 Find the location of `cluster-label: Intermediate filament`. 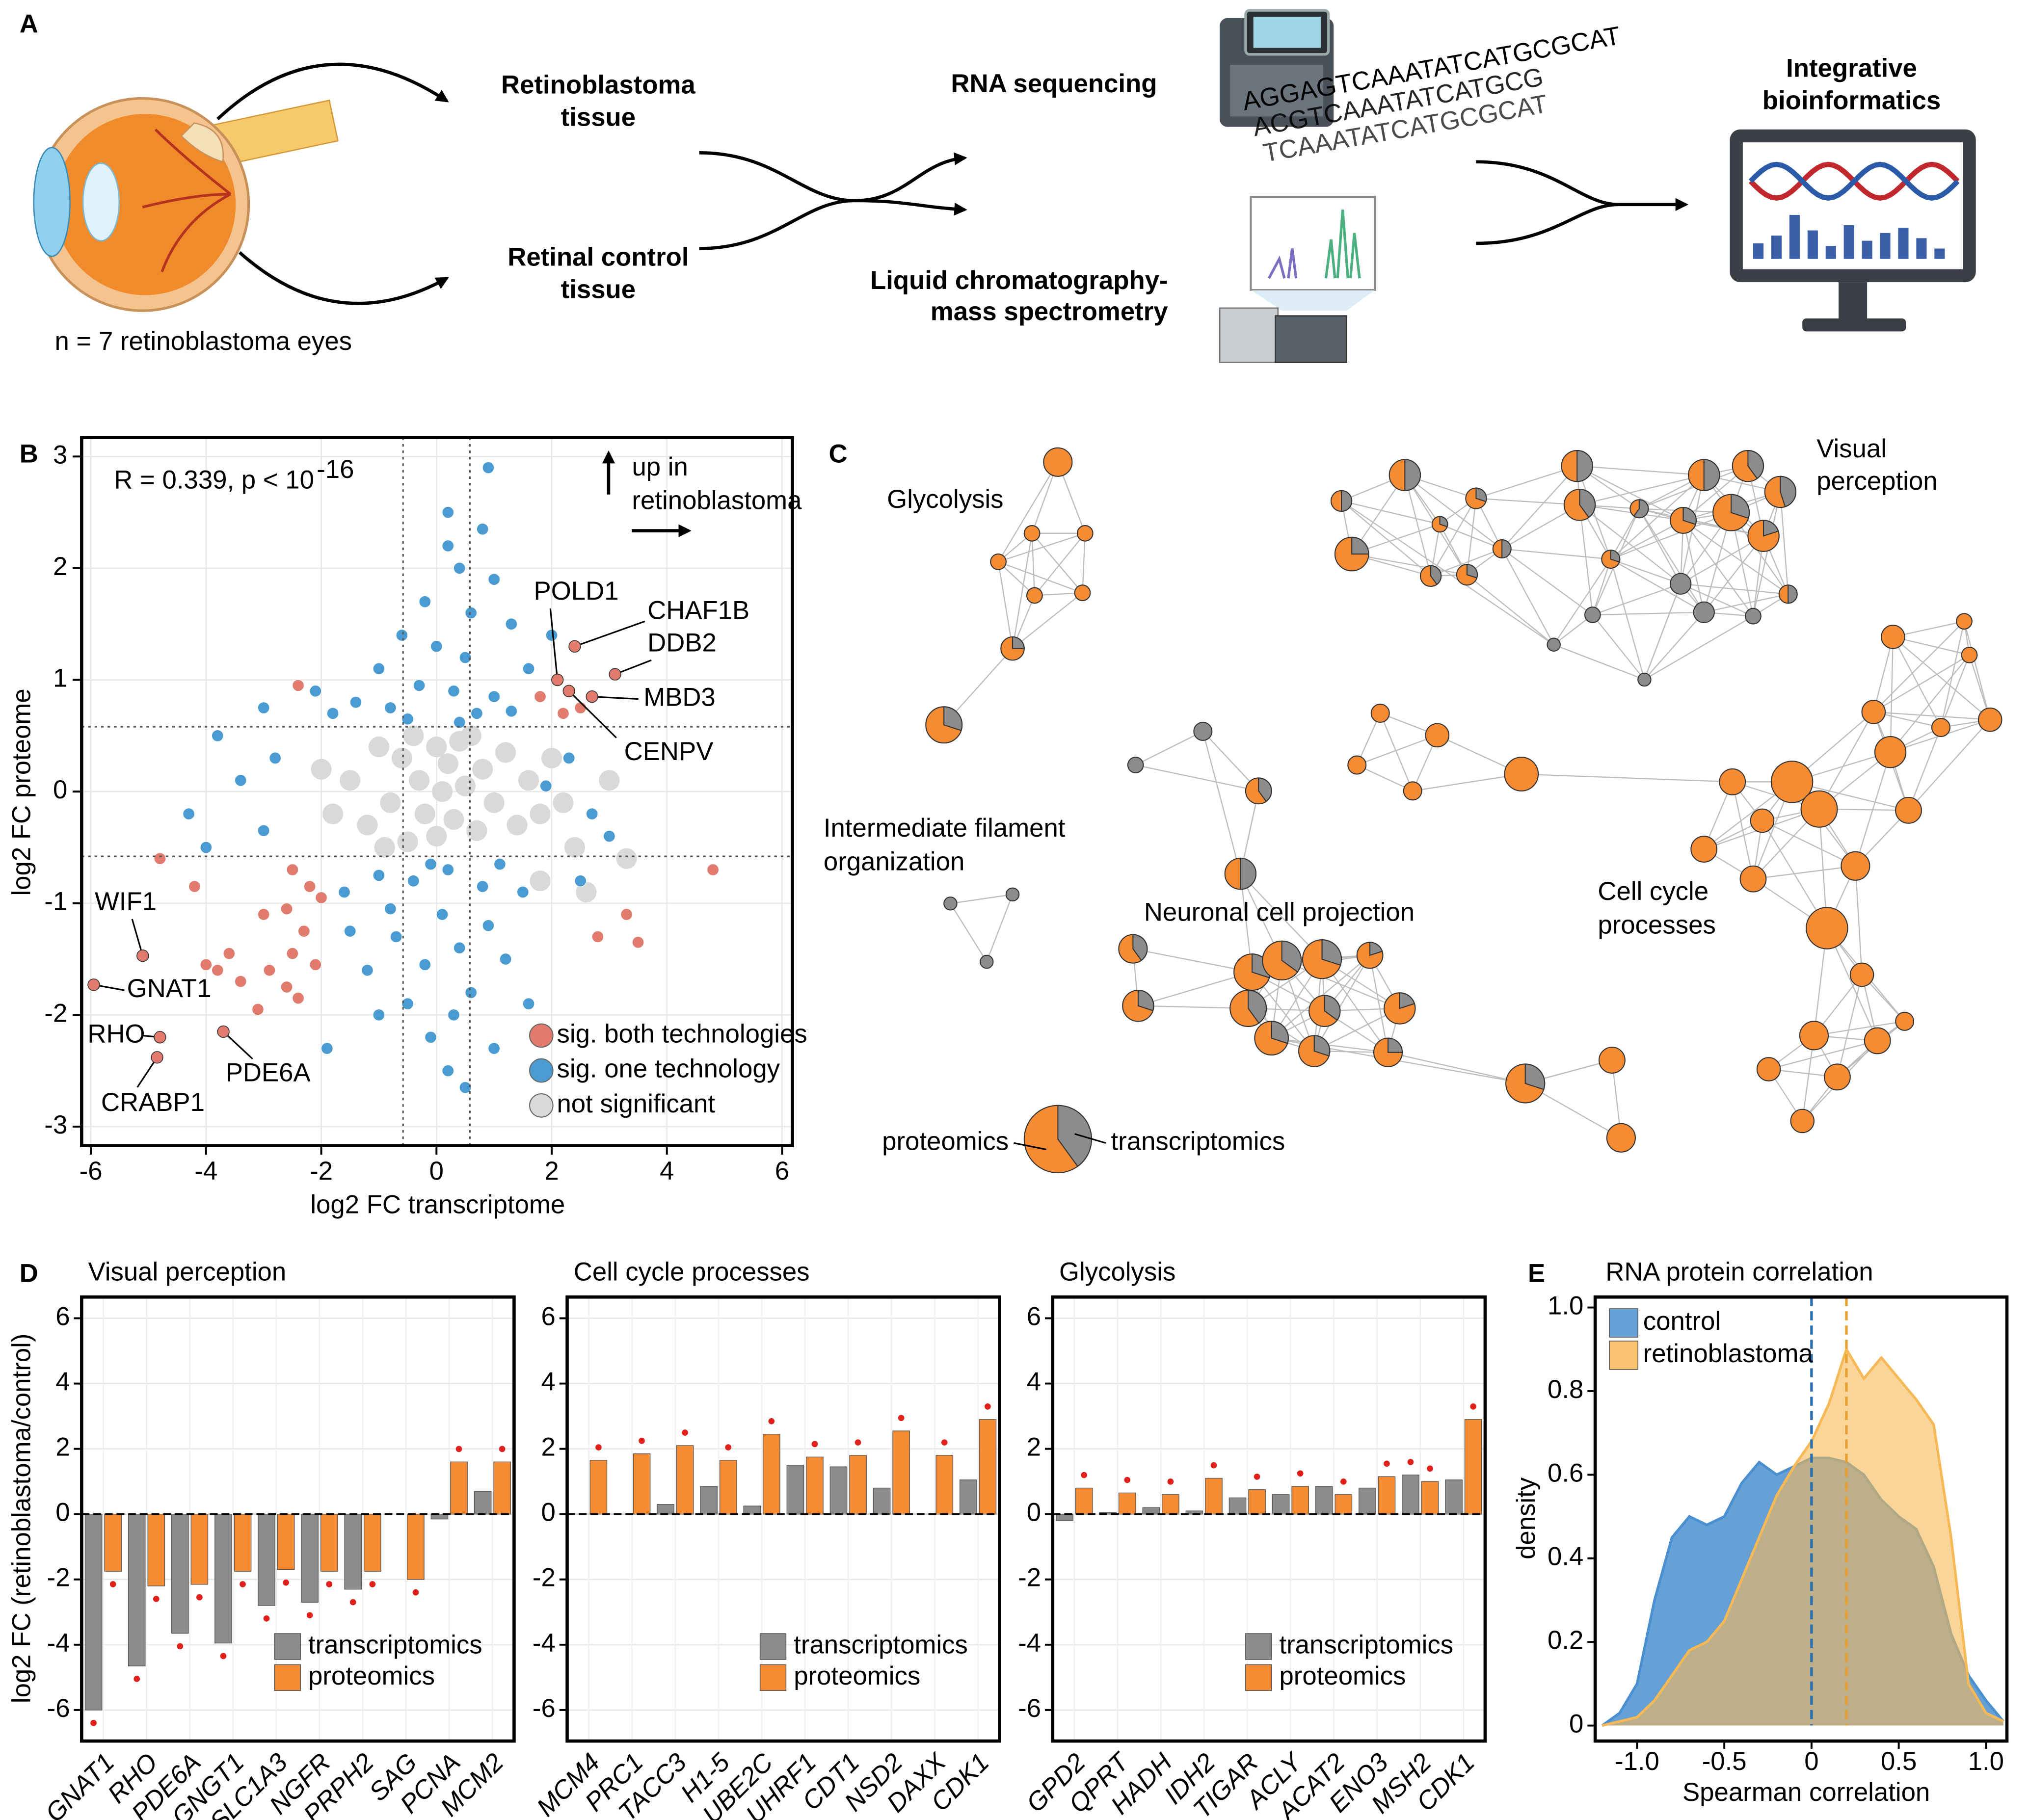

cluster-label: Intermediate filament is located at coordinates (945, 828).